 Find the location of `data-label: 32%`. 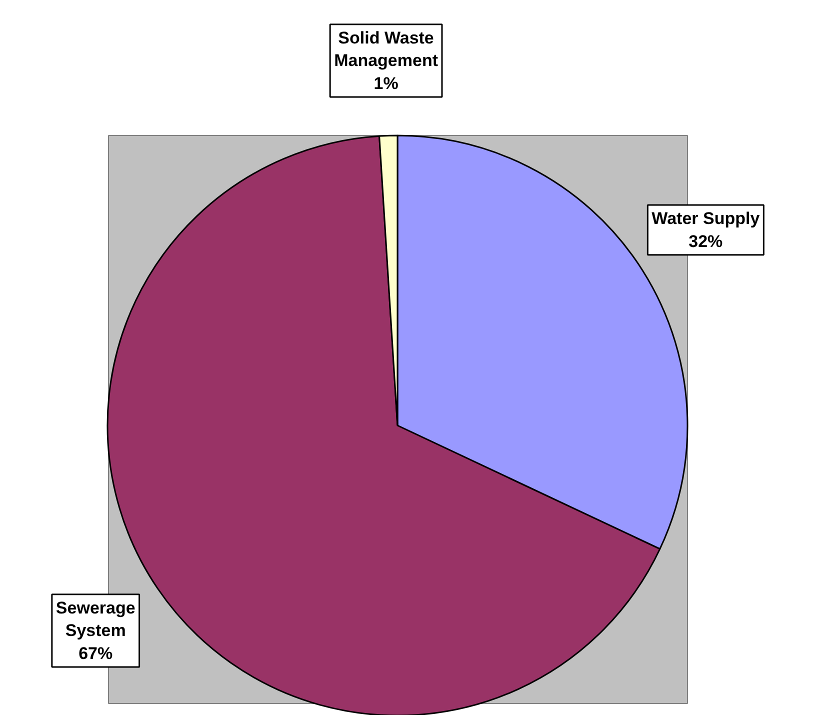

data-label: 32% is located at coordinates (705, 241).